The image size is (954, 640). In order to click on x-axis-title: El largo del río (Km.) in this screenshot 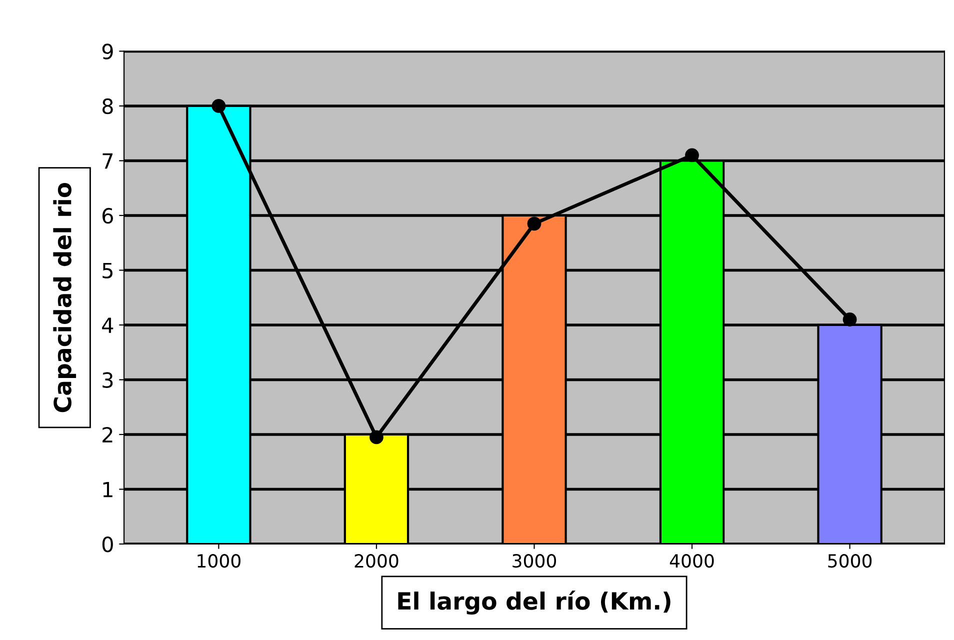, I will do `click(534, 602)`.